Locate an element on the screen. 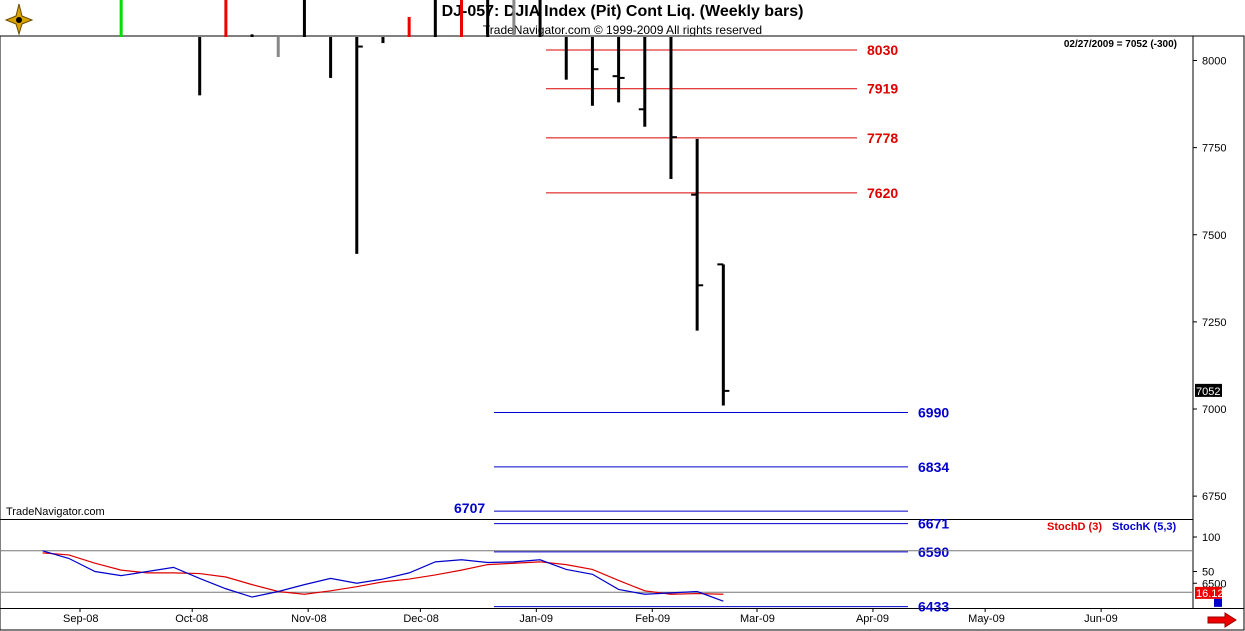 Image resolution: width=1245 pixels, height=631 pixels. resistance-label: 7919 is located at coordinates (882, 89).